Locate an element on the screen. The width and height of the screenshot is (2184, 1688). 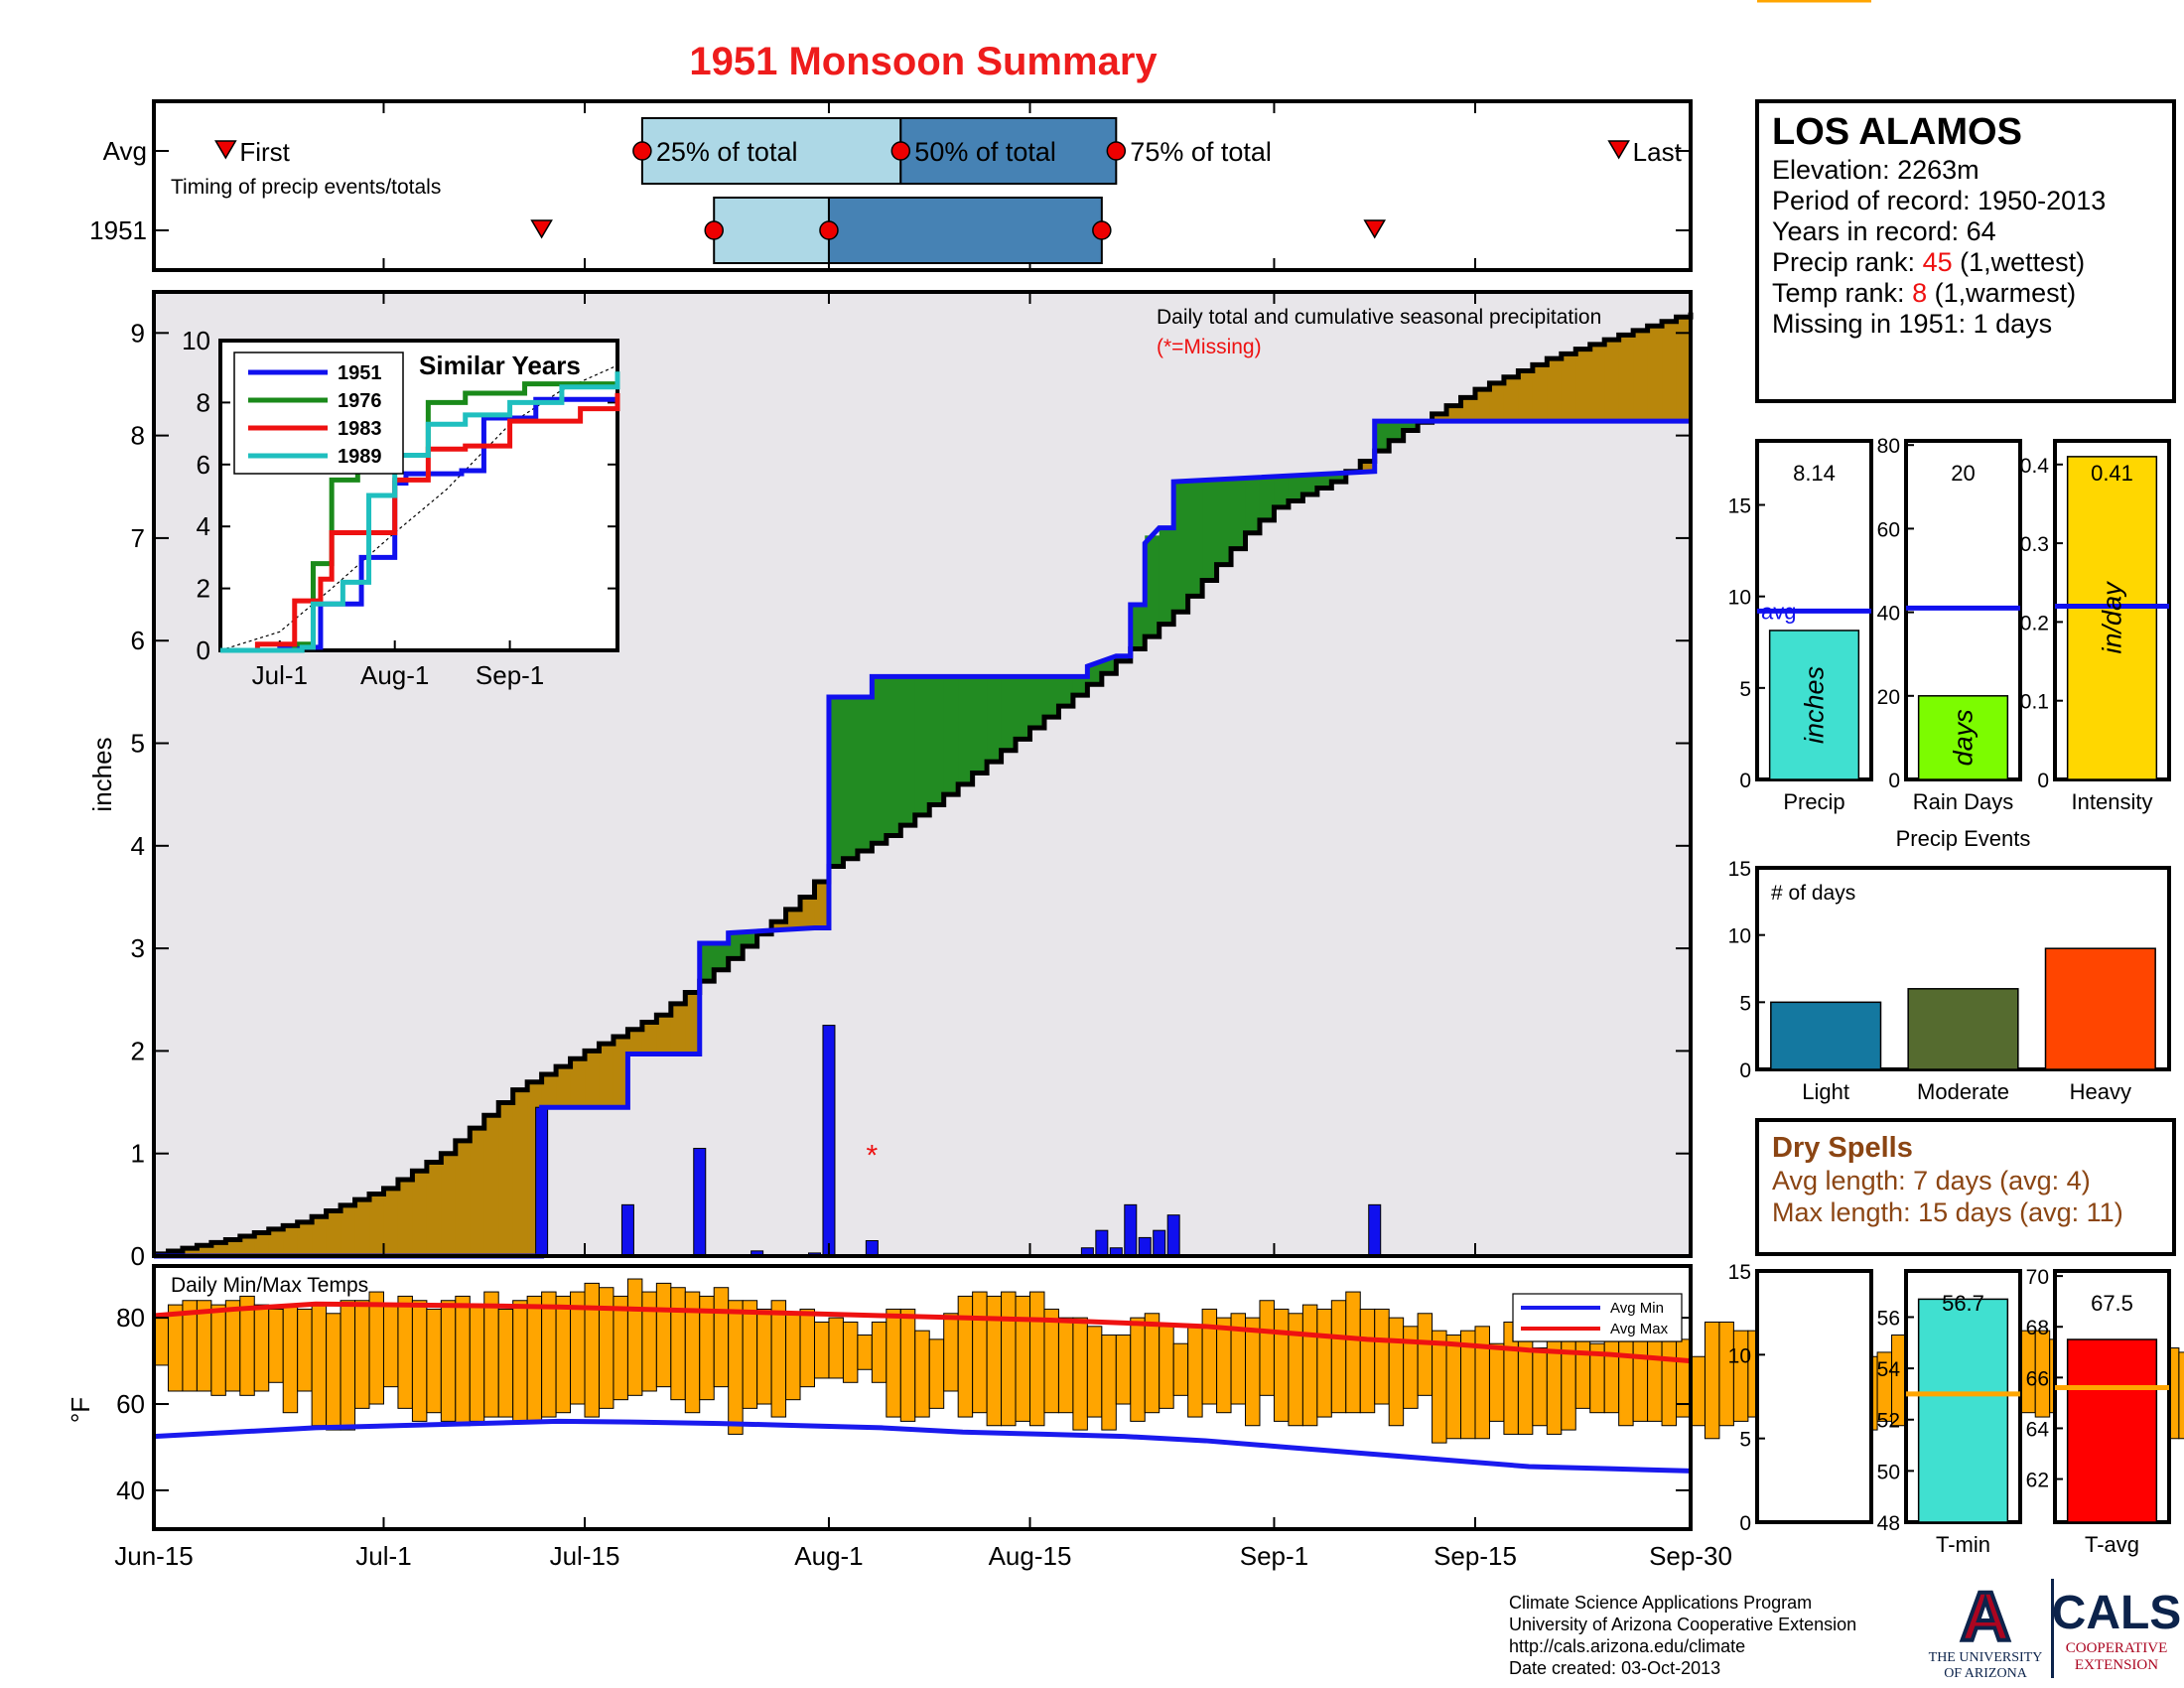
main-ytick-label: 5 is located at coordinates (138, 744).